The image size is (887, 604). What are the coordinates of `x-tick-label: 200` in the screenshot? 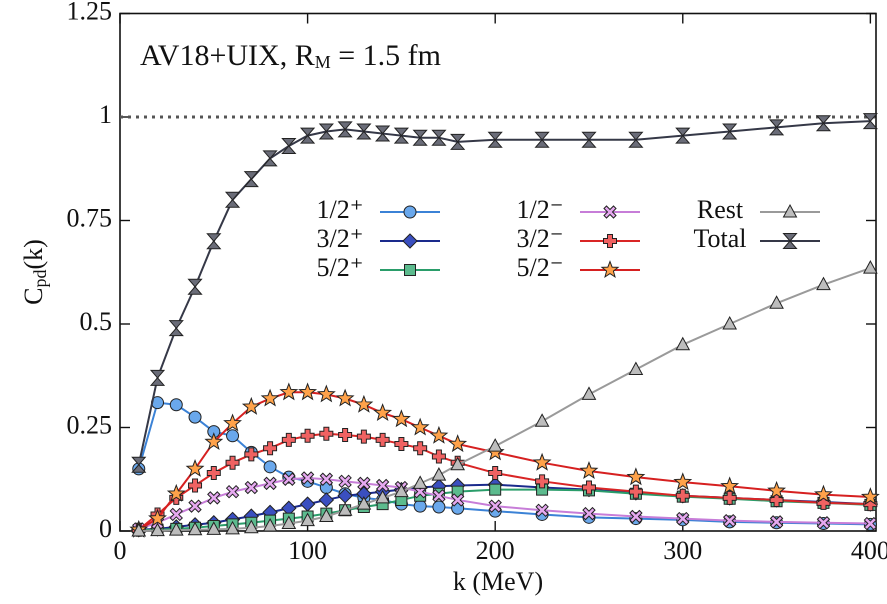 It's located at (495, 550).